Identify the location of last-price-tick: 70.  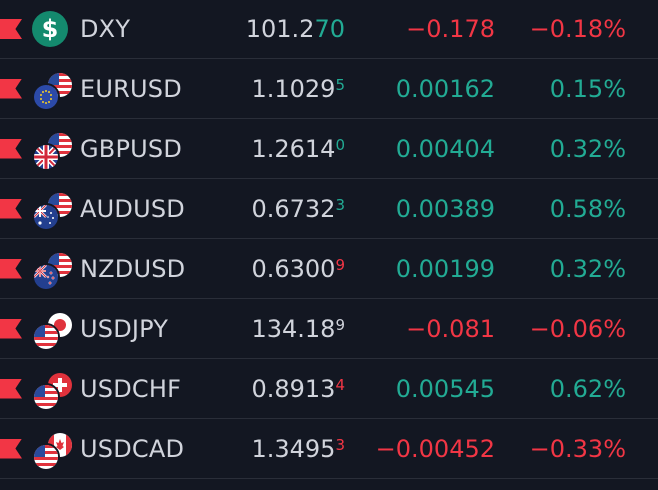
(329, 29).